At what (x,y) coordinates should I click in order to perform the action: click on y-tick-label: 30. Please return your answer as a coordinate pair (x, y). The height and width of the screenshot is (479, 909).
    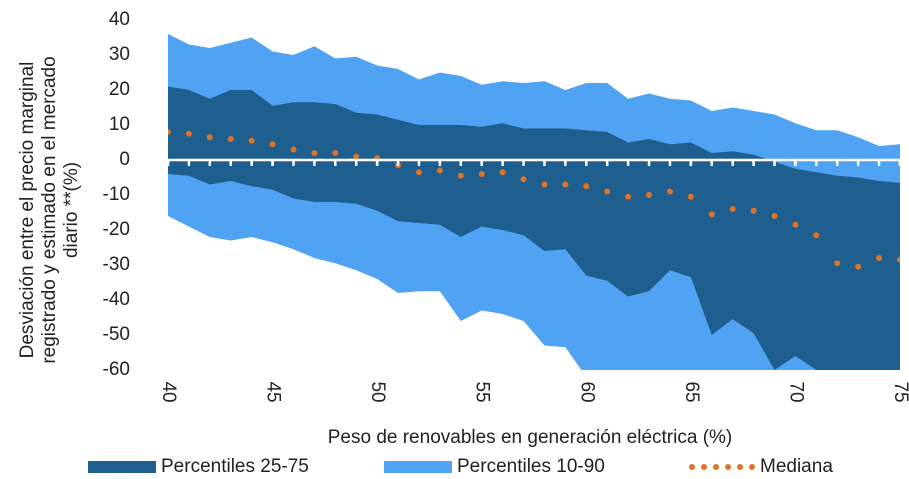
    Looking at the image, I should click on (119, 54).